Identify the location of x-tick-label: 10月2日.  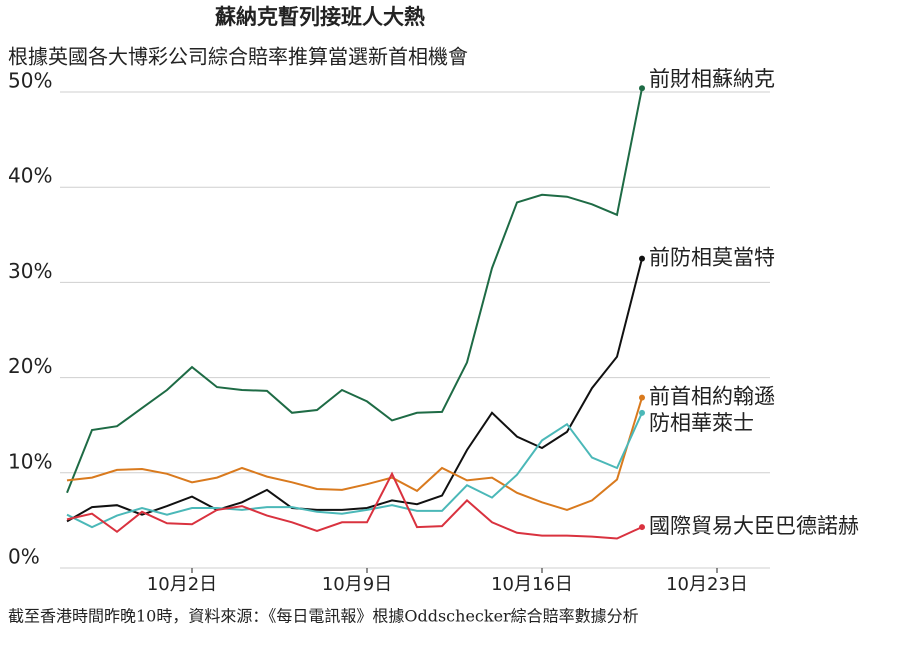
(182, 584).